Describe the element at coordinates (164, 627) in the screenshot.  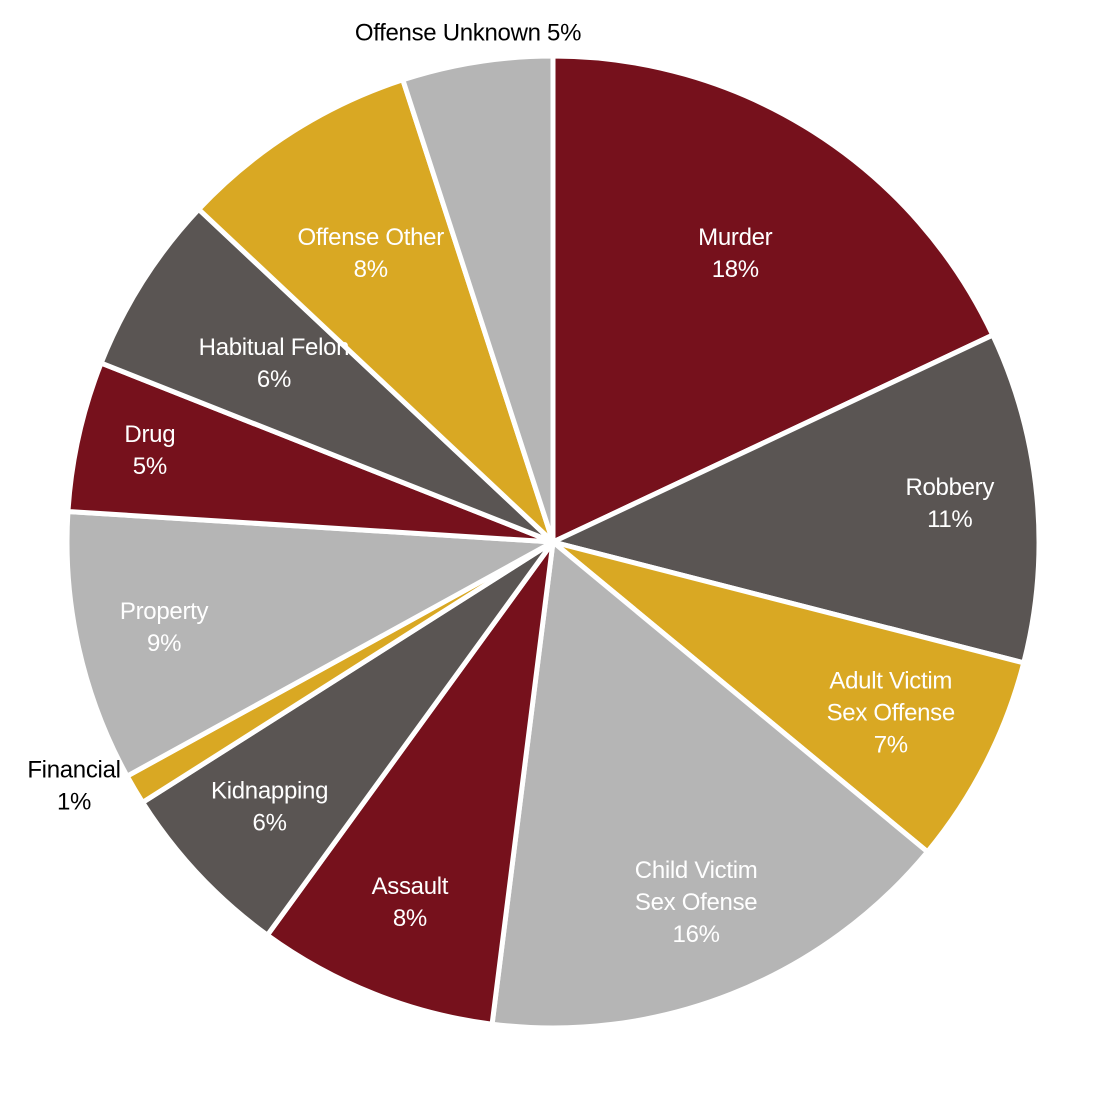
I see `pie-label-property: Property 9%` at that location.